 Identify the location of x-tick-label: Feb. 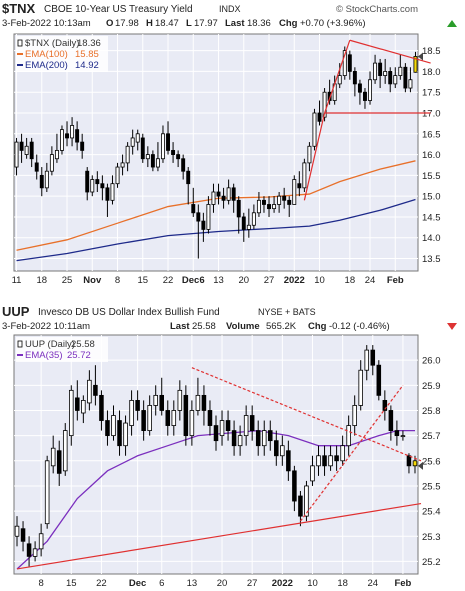
(395, 280).